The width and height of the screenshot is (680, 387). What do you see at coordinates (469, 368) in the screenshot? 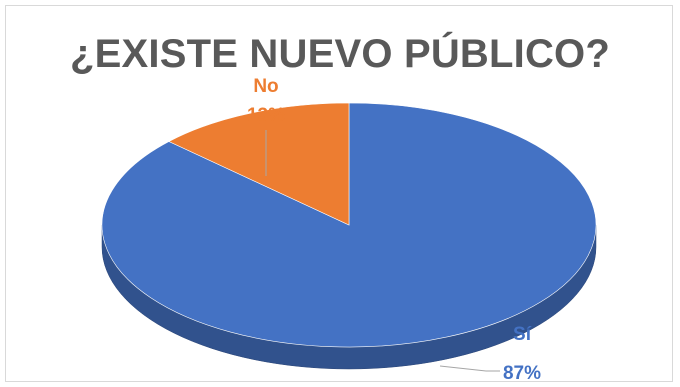
I see `leader-line-si` at bounding box center [469, 368].